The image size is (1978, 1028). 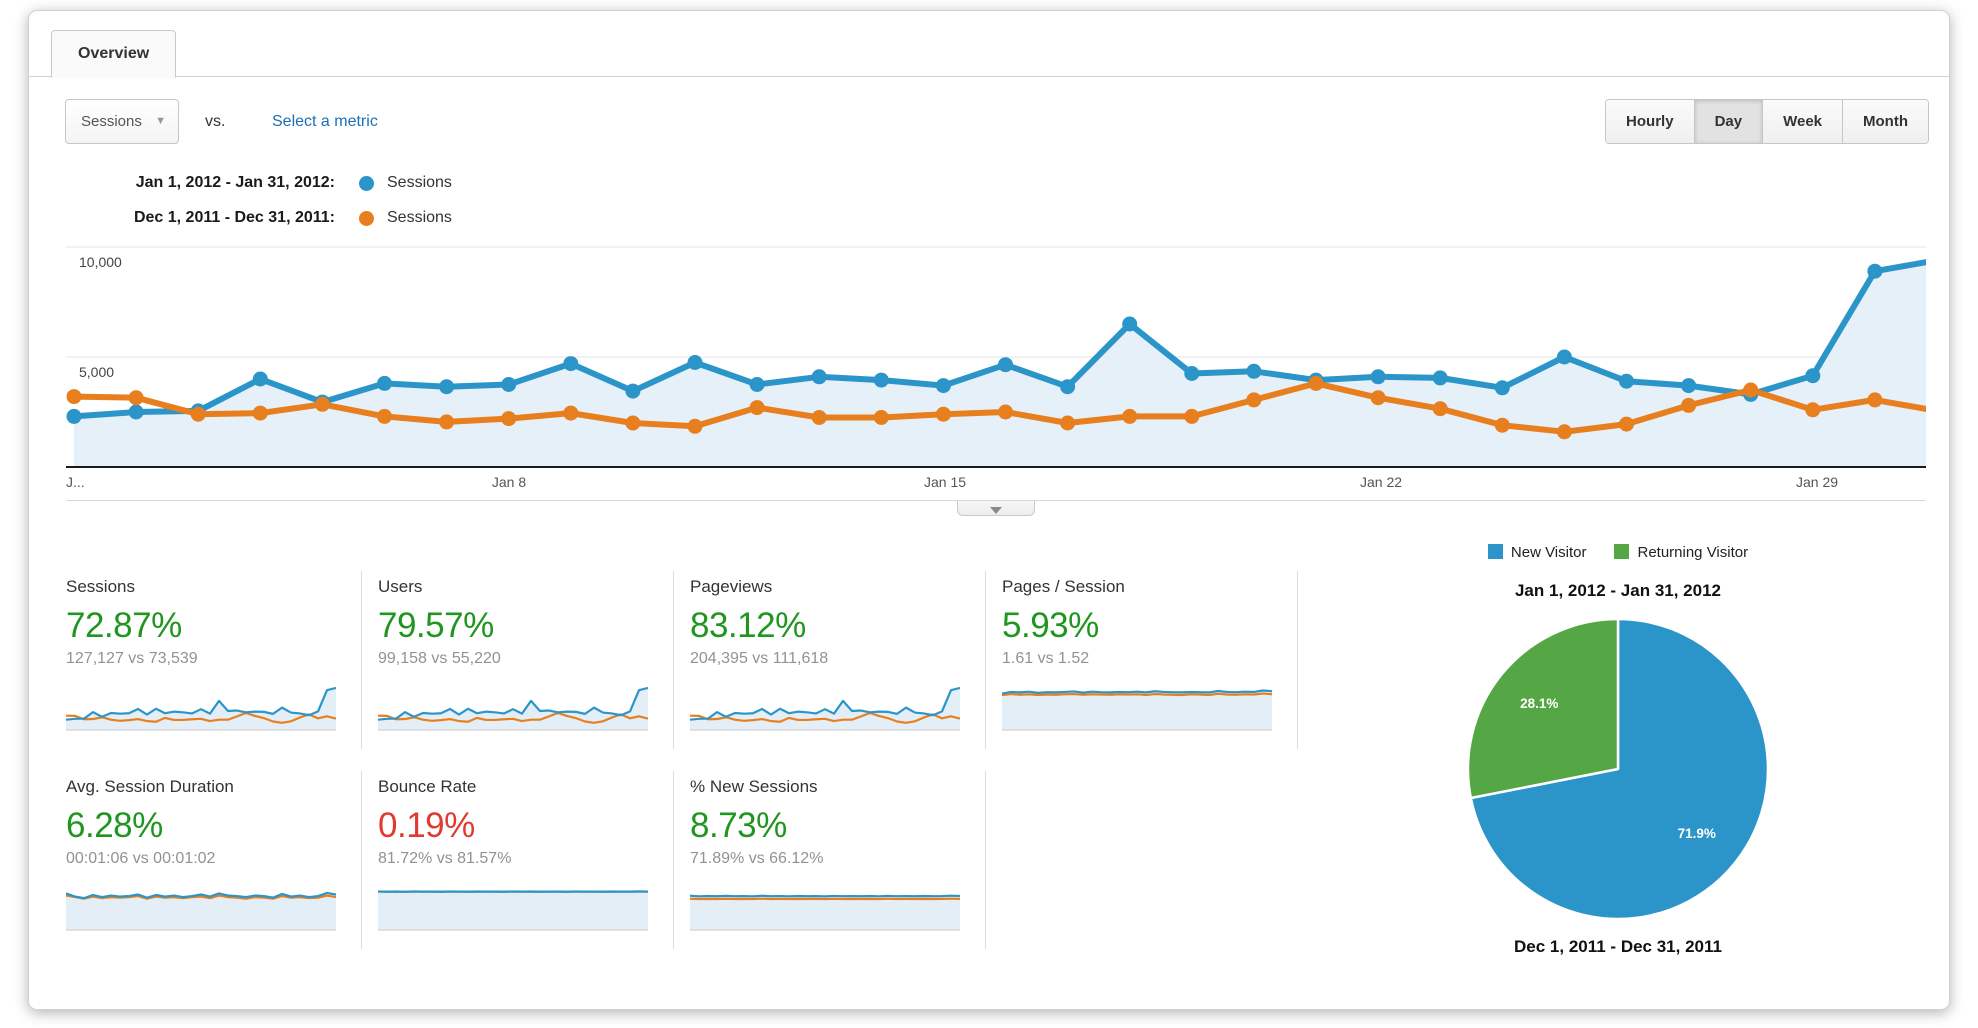 What do you see at coordinates (141, 858) in the screenshot?
I see `metric-comparison: 00:01:06 vs 00:01:02` at bounding box center [141, 858].